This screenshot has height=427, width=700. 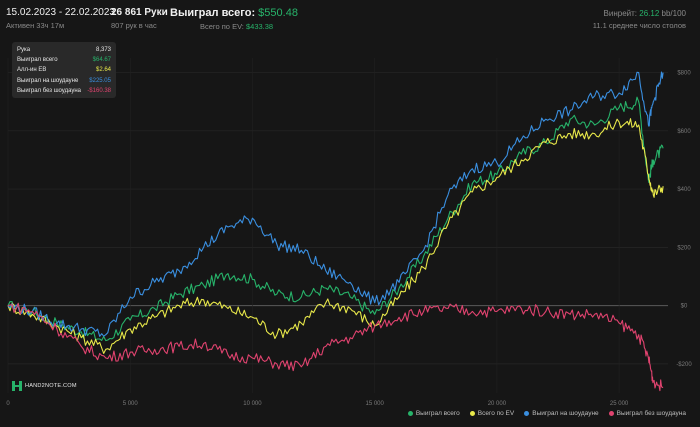 What do you see at coordinates (684, 307) in the screenshot?
I see `y-tick-label: $0` at bounding box center [684, 307].